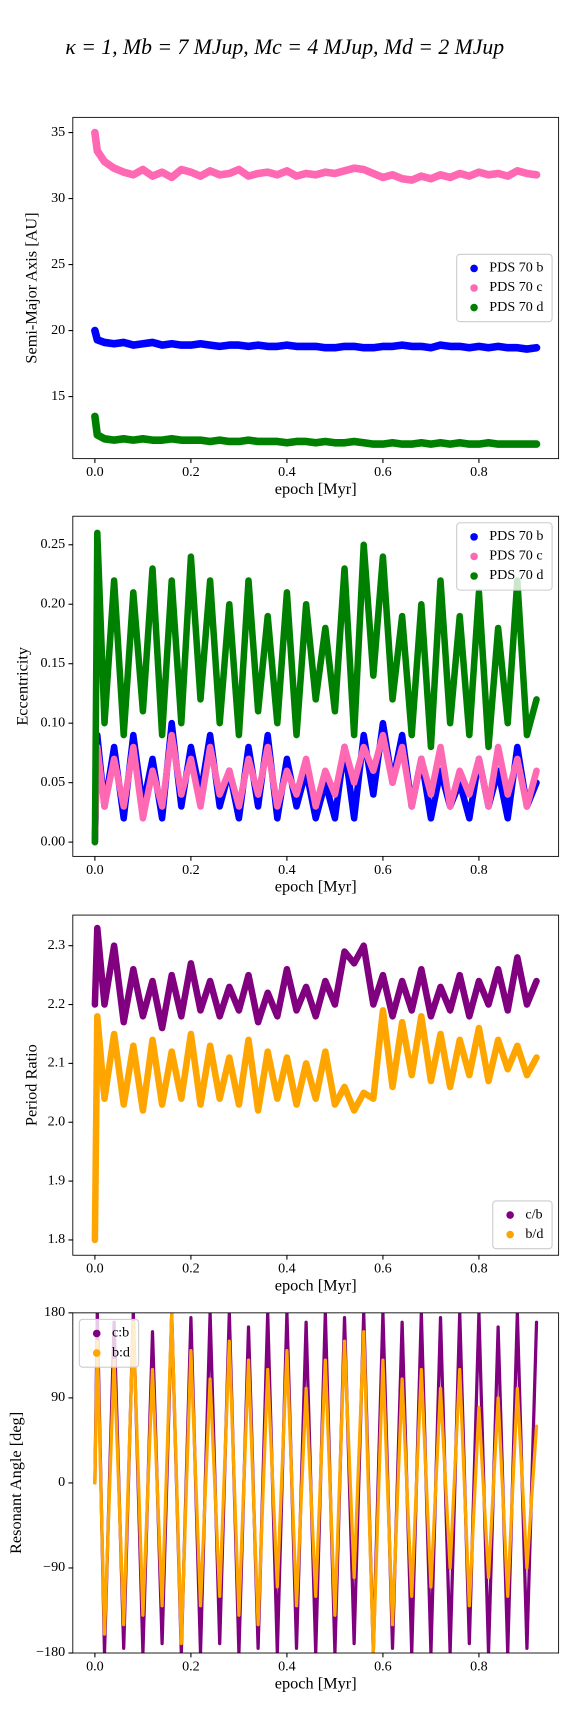  What do you see at coordinates (58, 1397) in the screenshot?
I see `y-tick-label: 90` at bounding box center [58, 1397].